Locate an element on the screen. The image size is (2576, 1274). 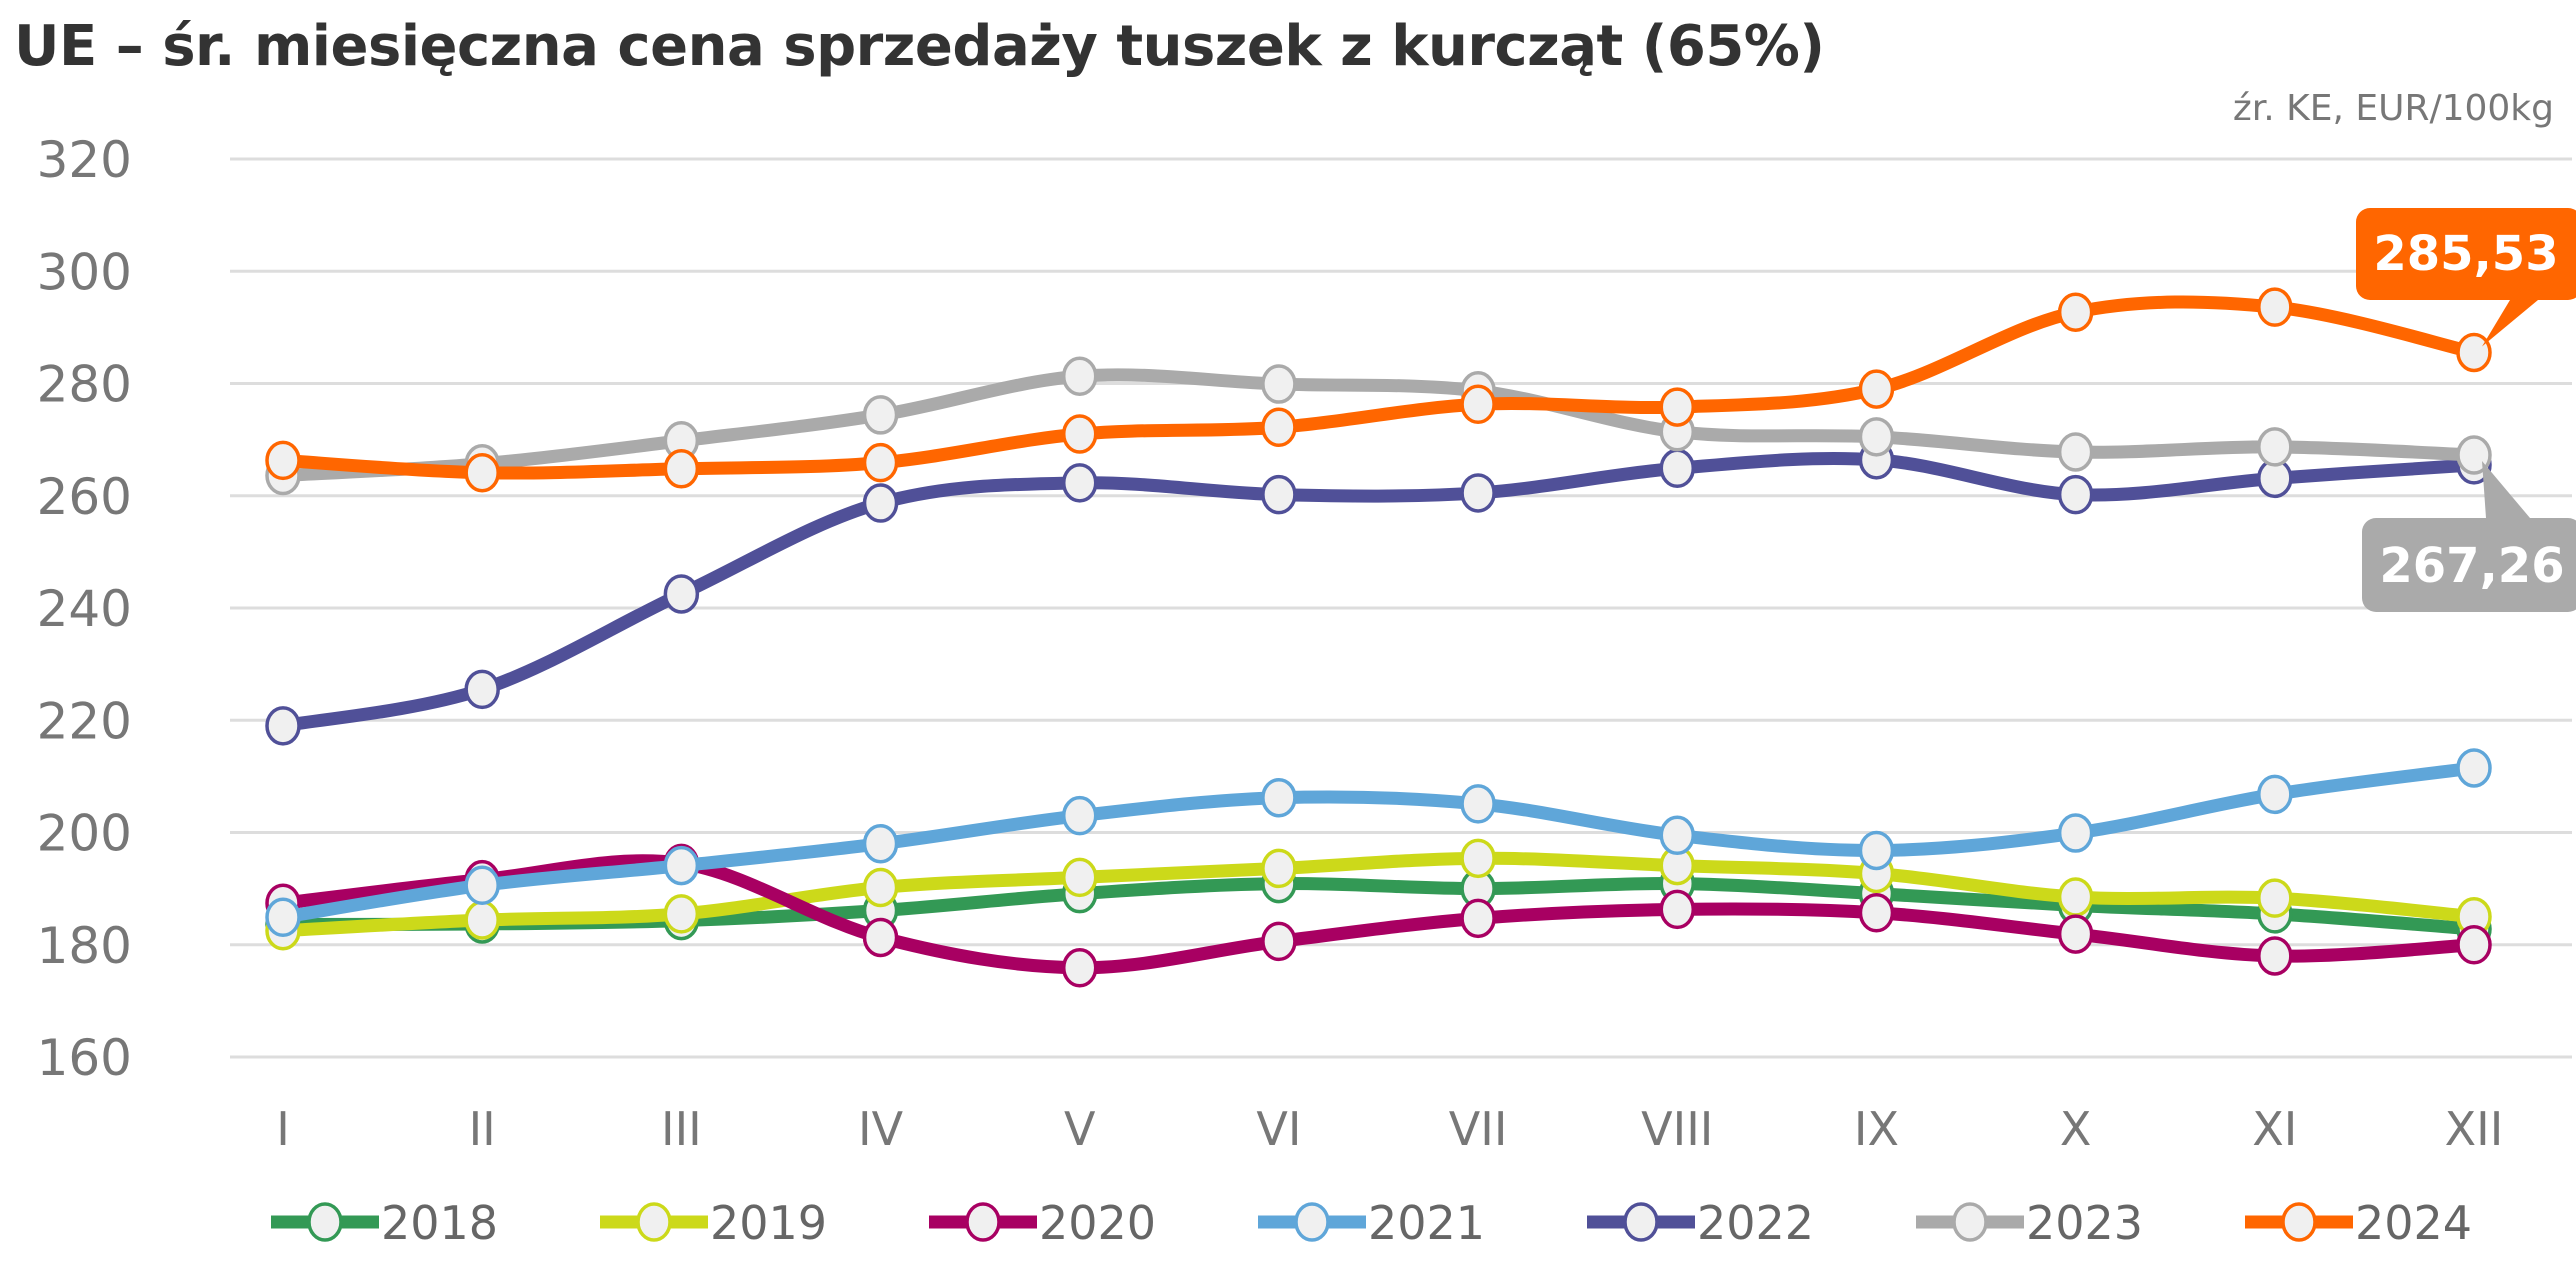
callout-box-2024 is located at coordinates (2466, 277).